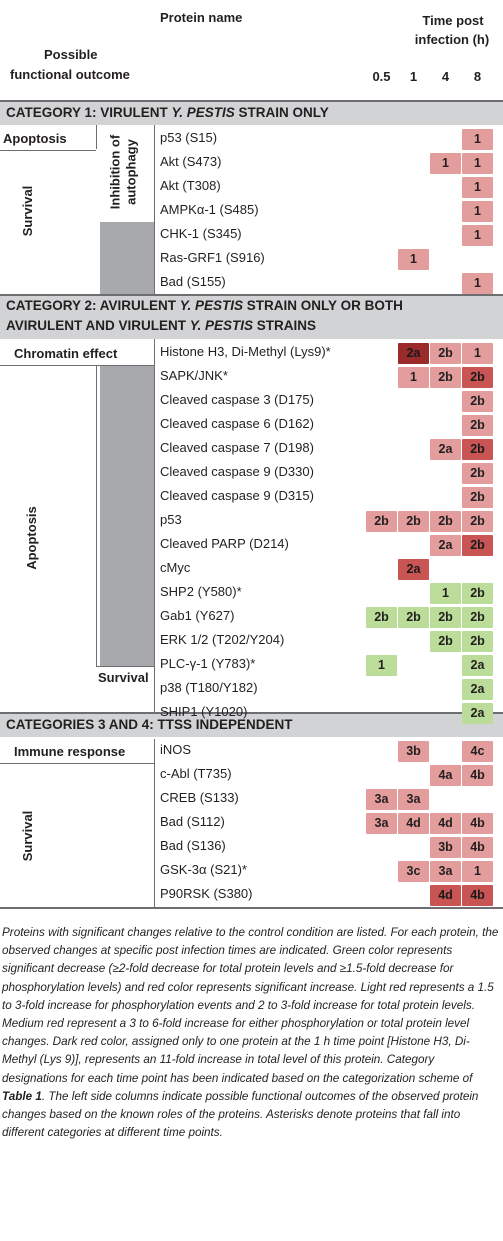 This screenshot has height=1241, width=503. I want to click on protein-name: CREB (S133), so click(199, 797).